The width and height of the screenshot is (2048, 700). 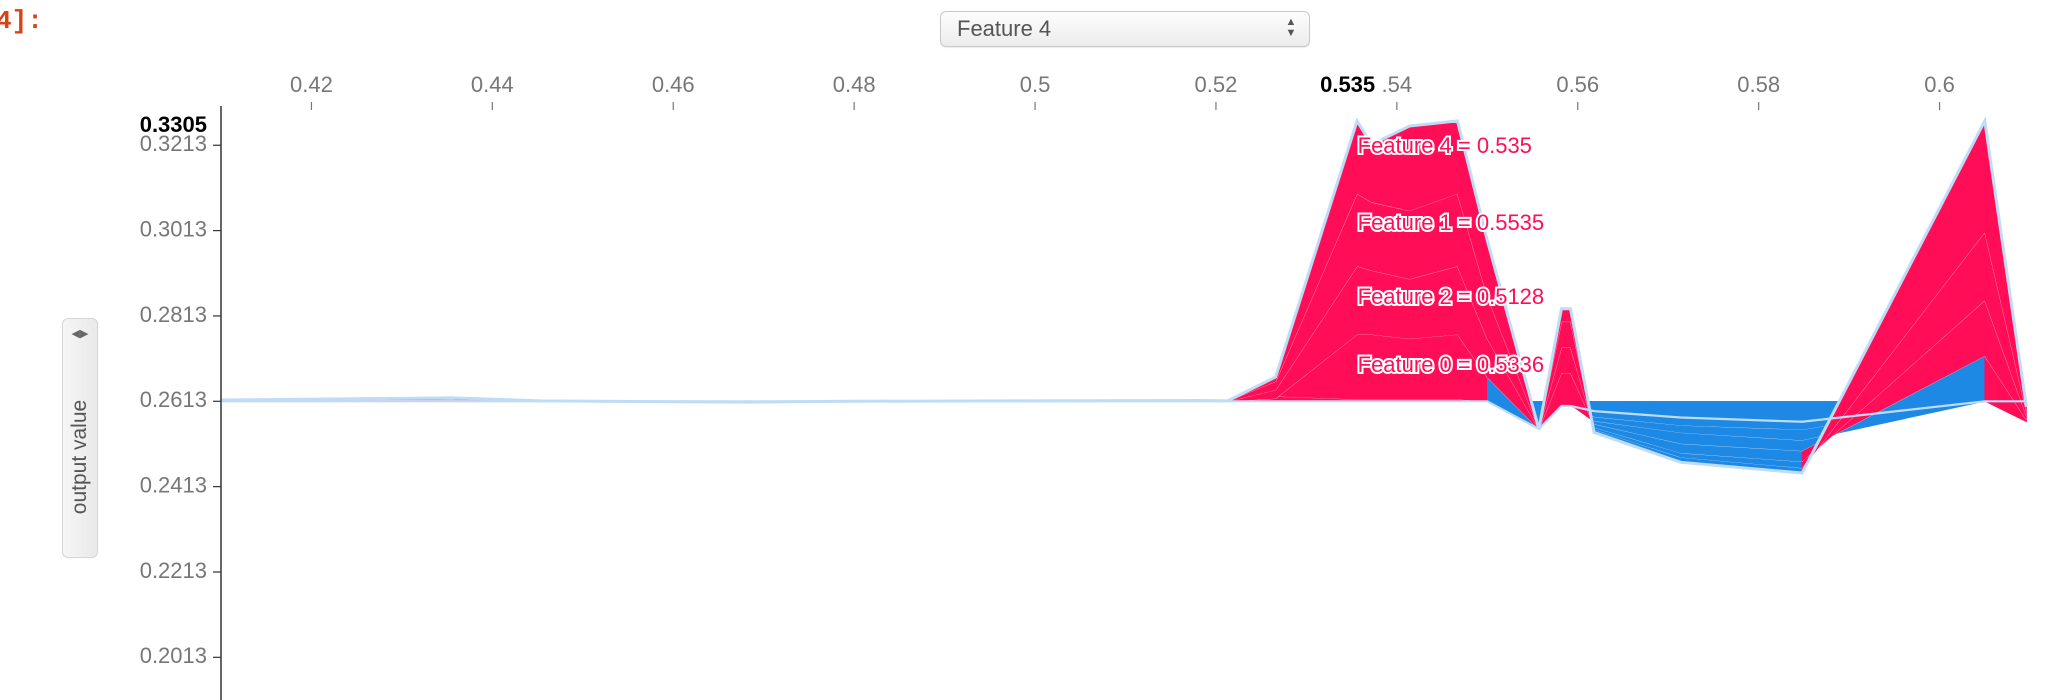 What do you see at coordinates (492, 84) in the screenshot?
I see `x-tick-label: 0.44` at bounding box center [492, 84].